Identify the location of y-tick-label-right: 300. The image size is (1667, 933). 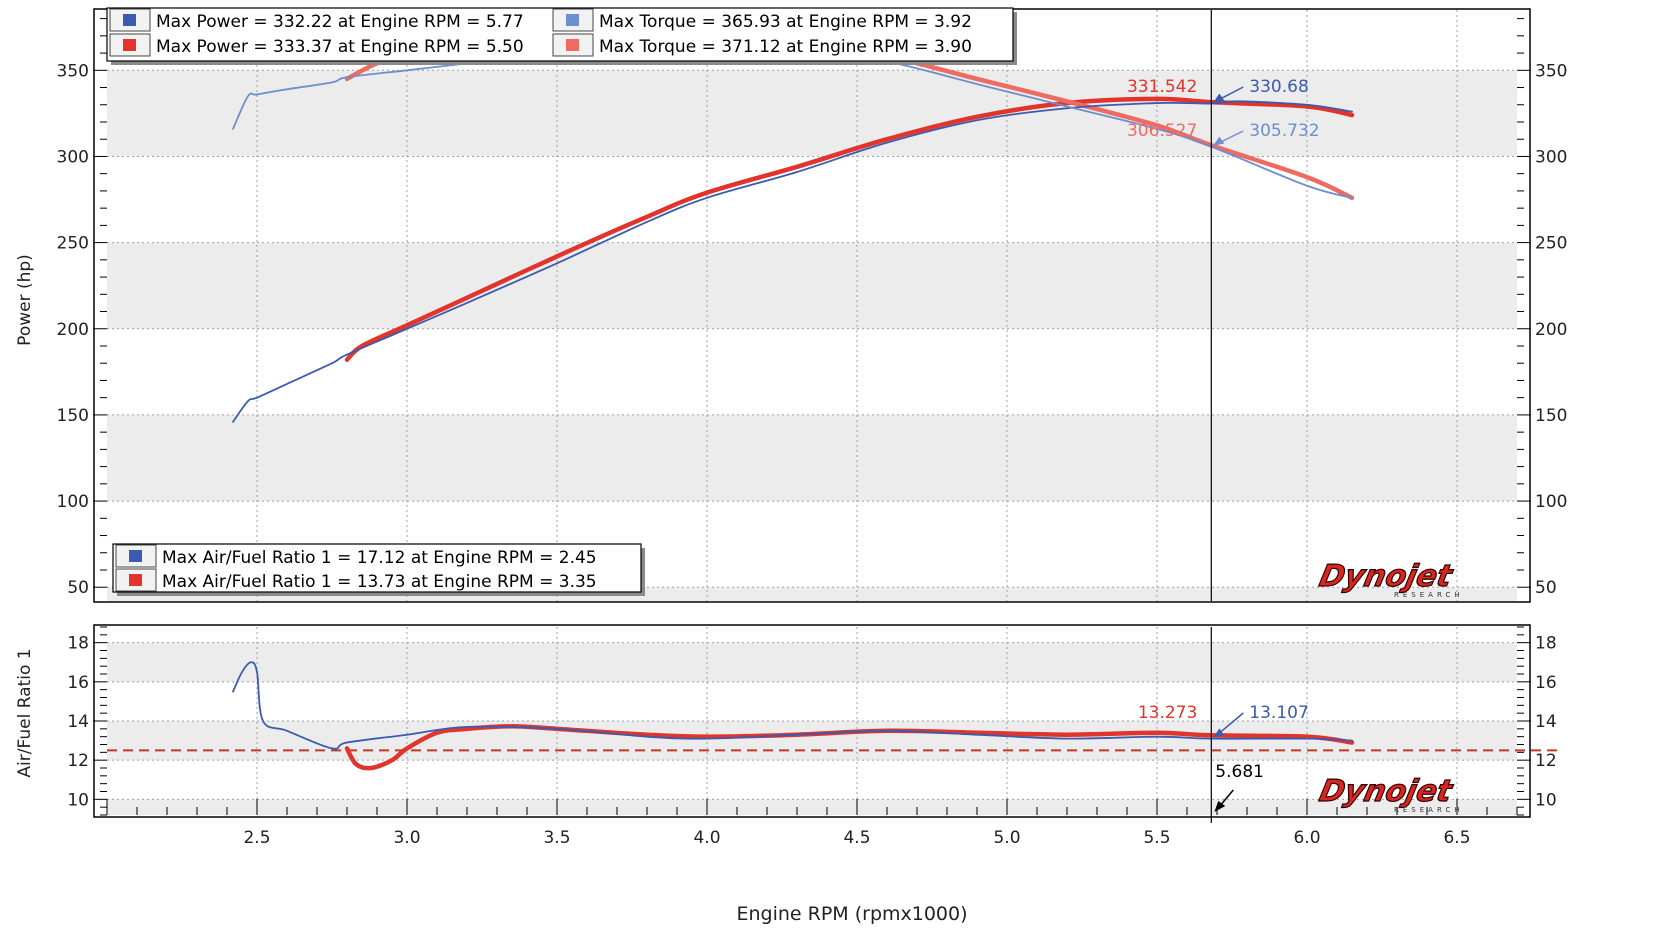
(1551, 157).